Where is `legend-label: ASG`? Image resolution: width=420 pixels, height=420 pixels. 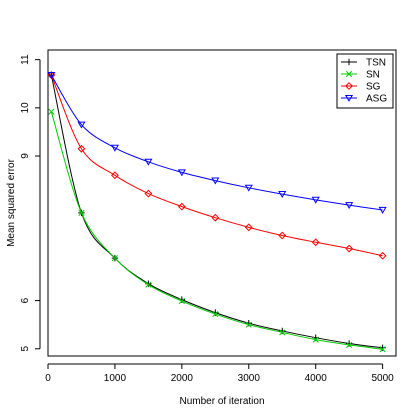
legend-label: ASG is located at coordinates (376, 99).